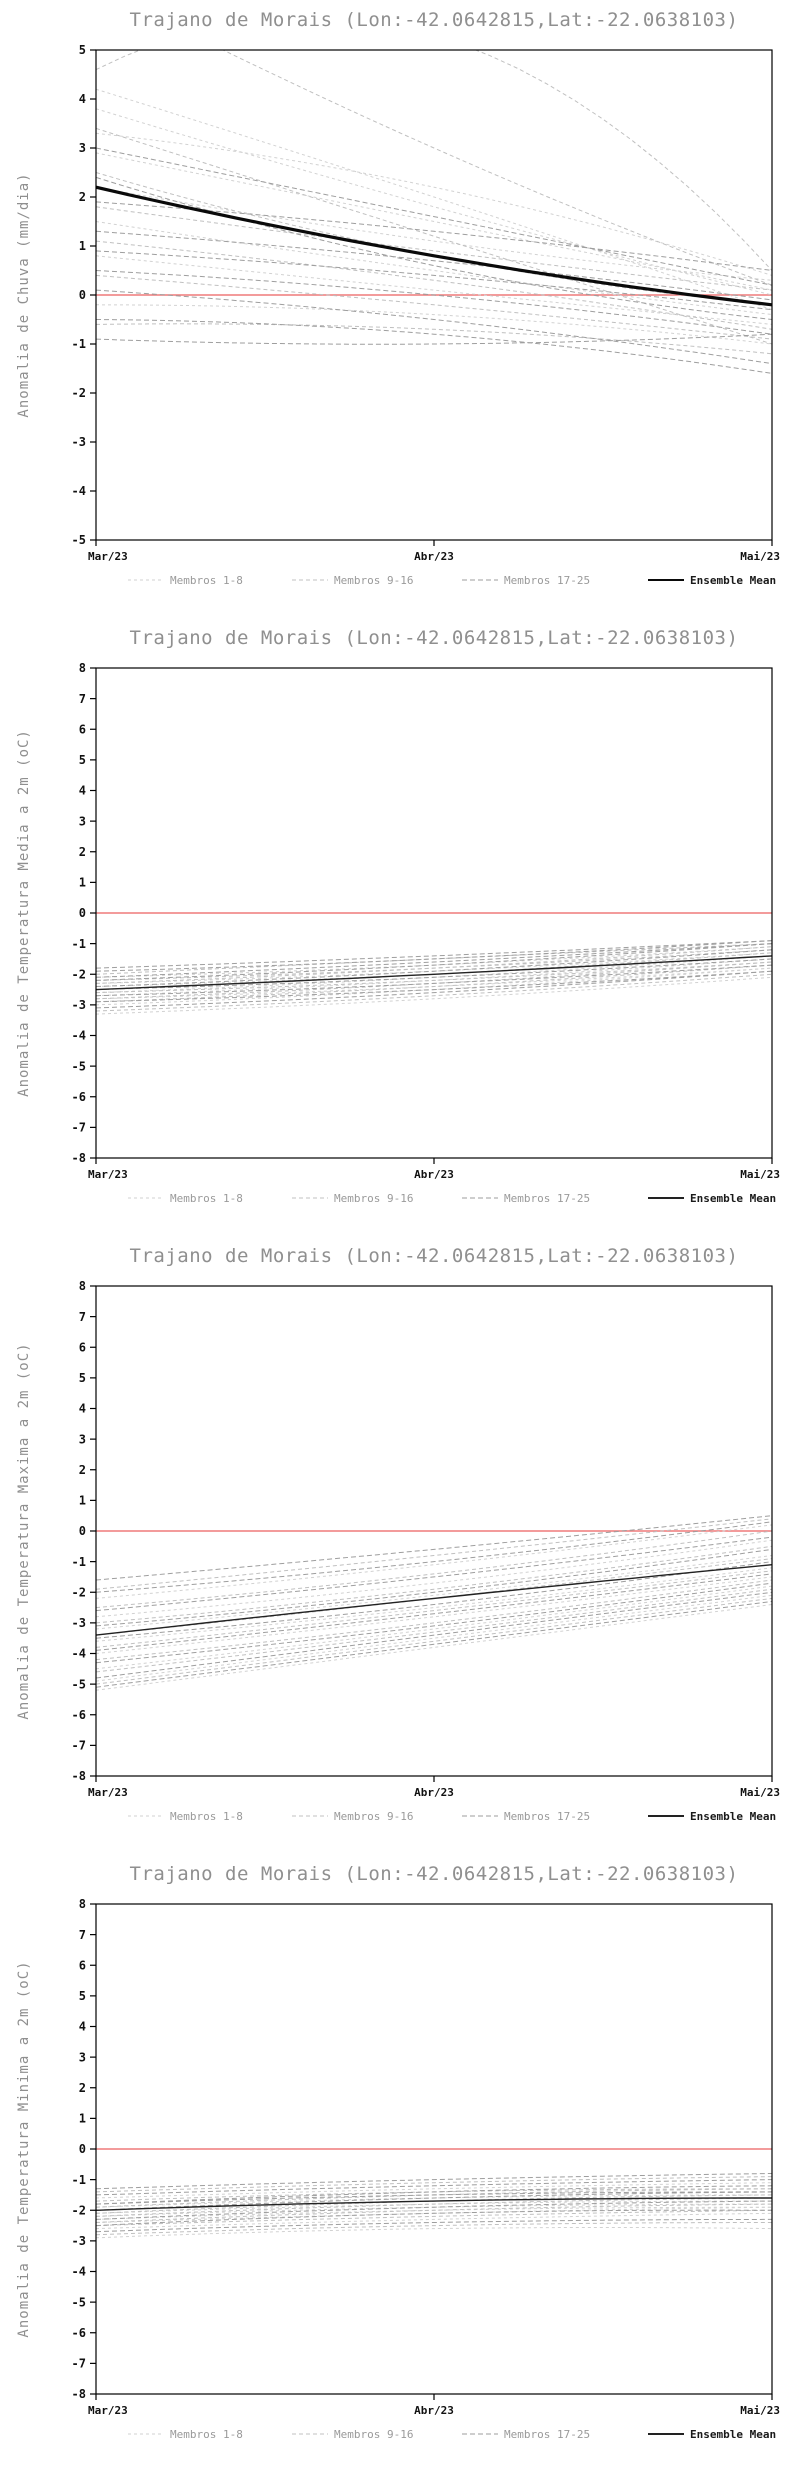 This screenshot has width=800, height=2472. Describe the element at coordinates (24, 913) in the screenshot. I see `svg-text:Anomalia de Temperatura Media: Anomalia de Temperatura Media a 2m (oC)` at that location.